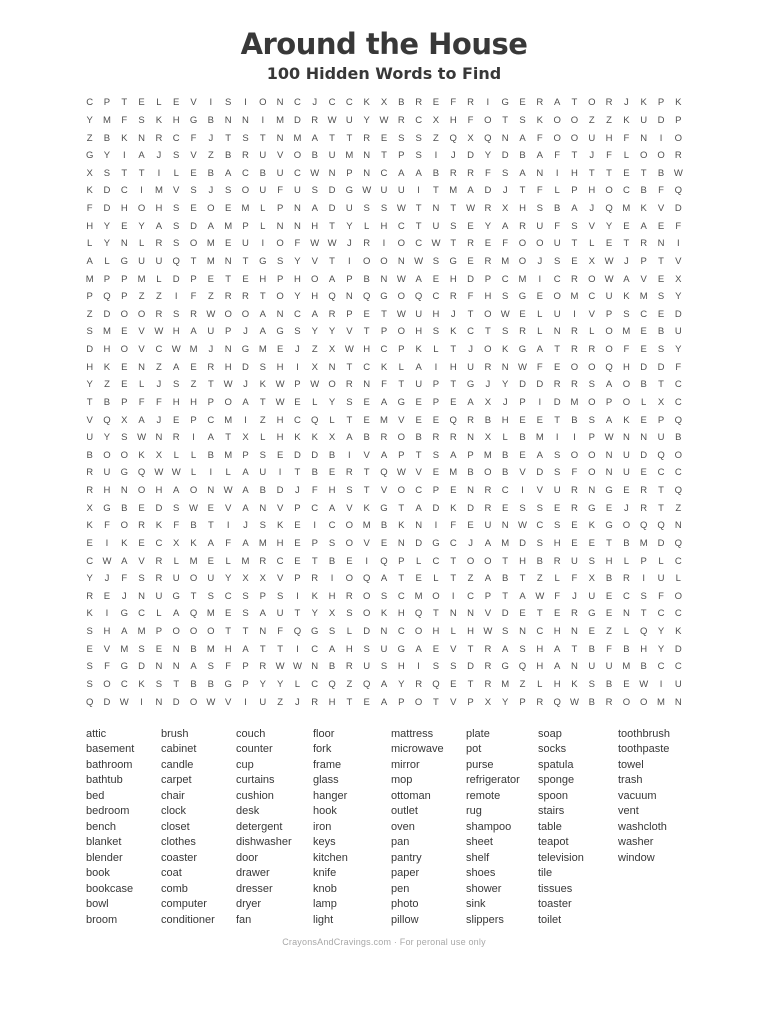  Describe the element at coordinates (400, 888) in the screenshot. I see `word-list-item: pen` at that location.